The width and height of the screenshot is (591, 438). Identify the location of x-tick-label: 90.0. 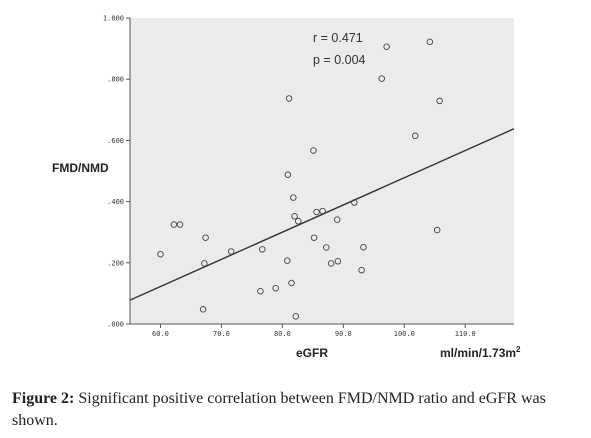
(343, 334).